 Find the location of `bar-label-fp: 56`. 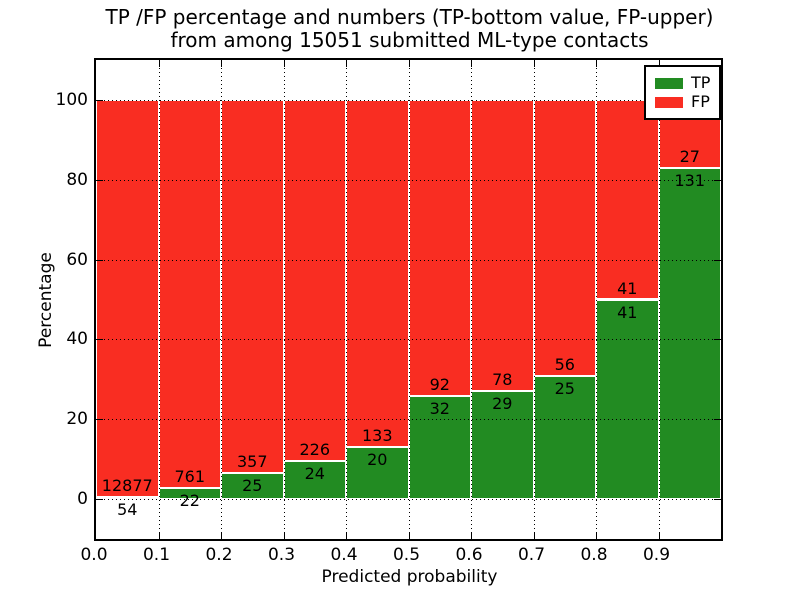

bar-label-fp: 56 is located at coordinates (564, 364).